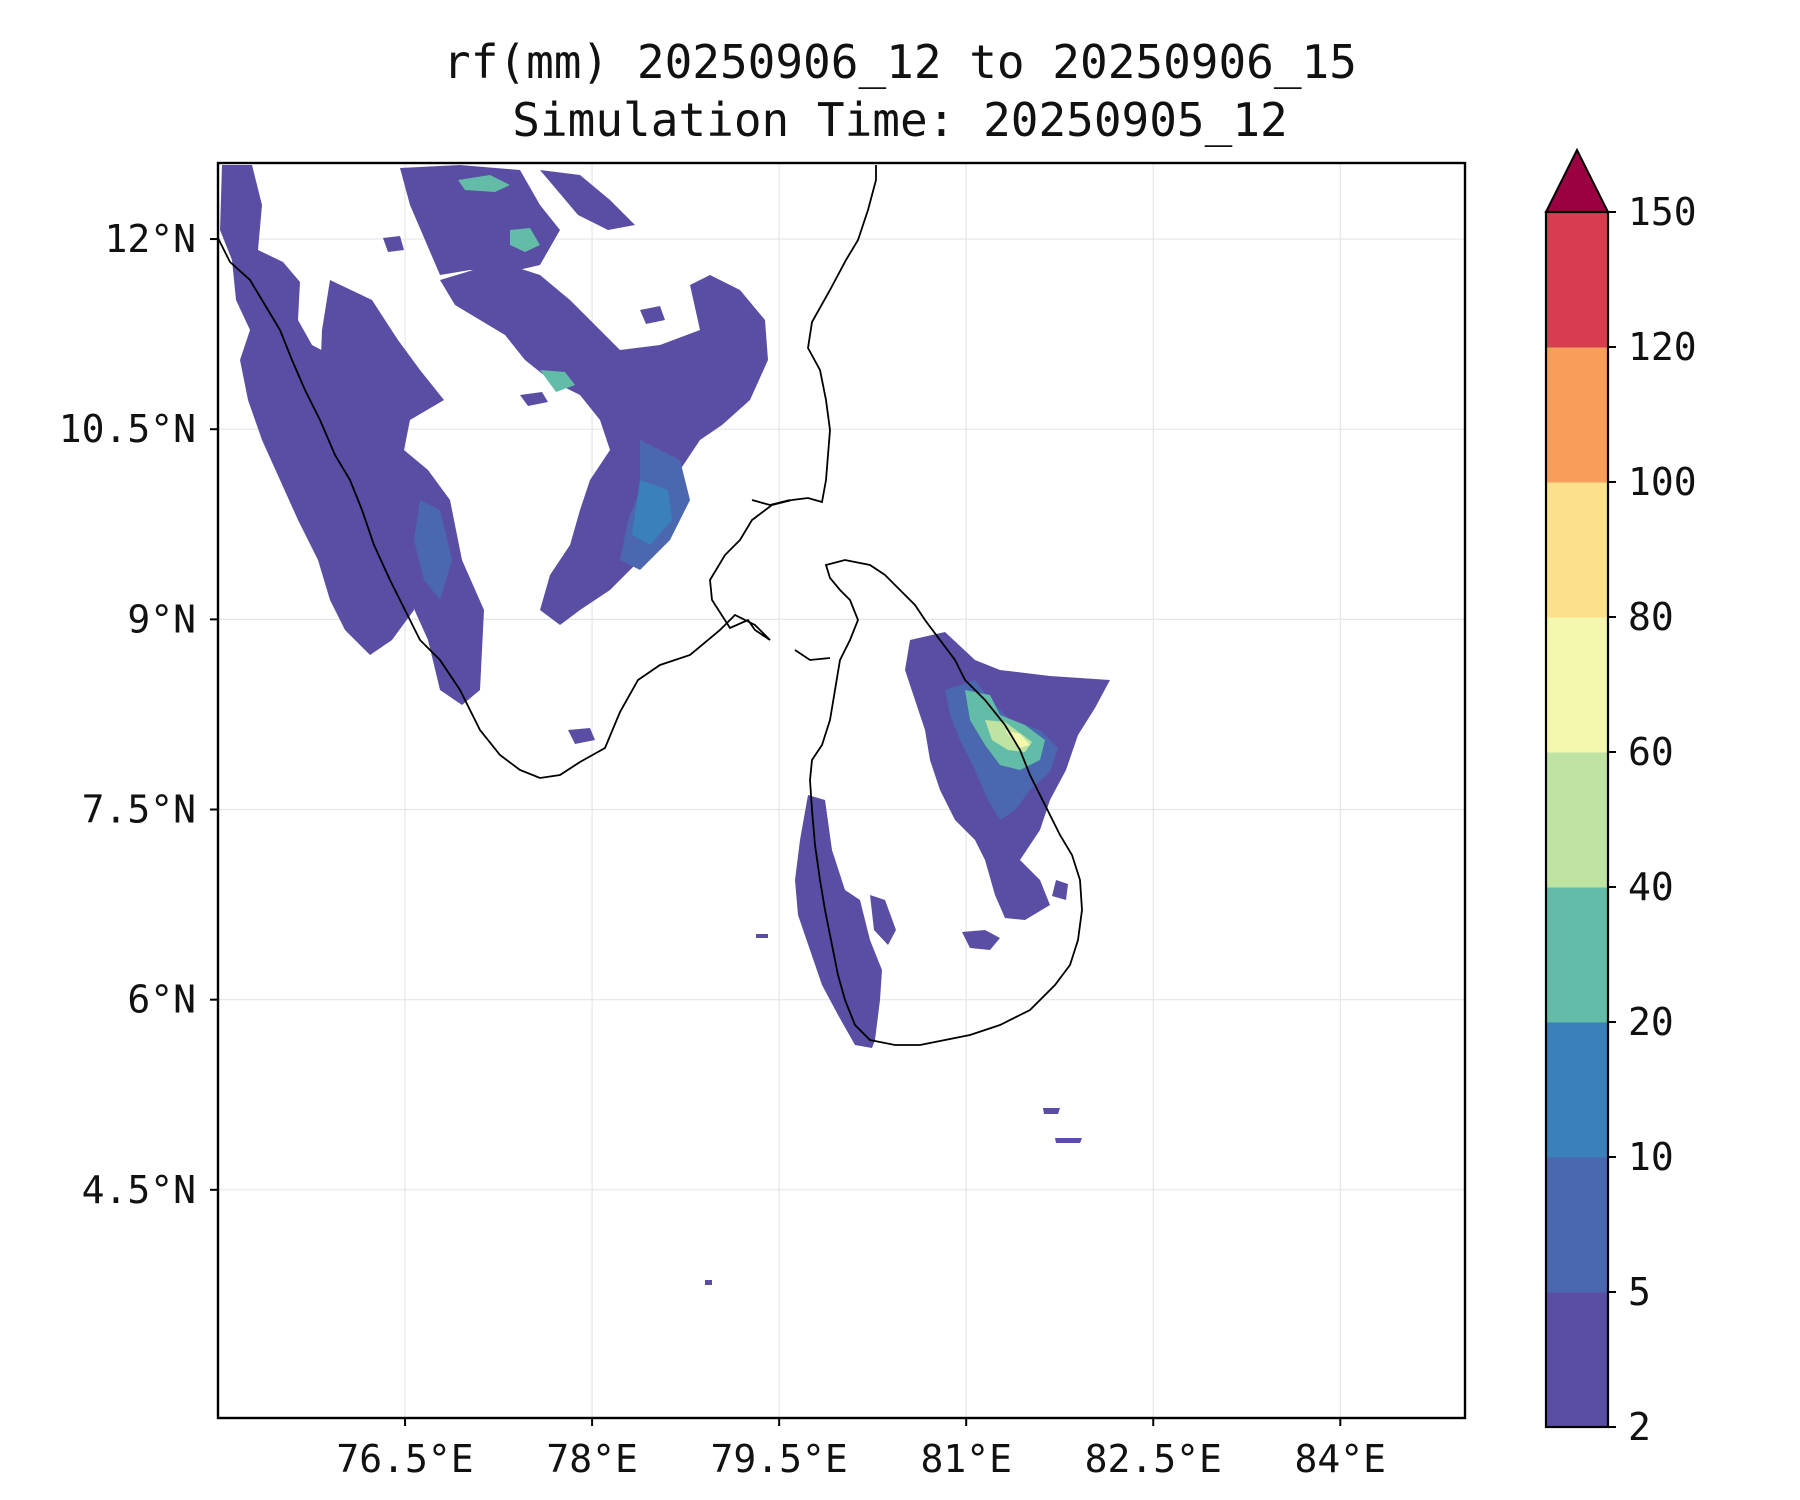 The height and width of the screenshot is (1500, 1800). What do you see at coordinates (1577, 180) in the screenshot?
I see `colorbar-extend-triangle` at bounding box center [1577, 180].